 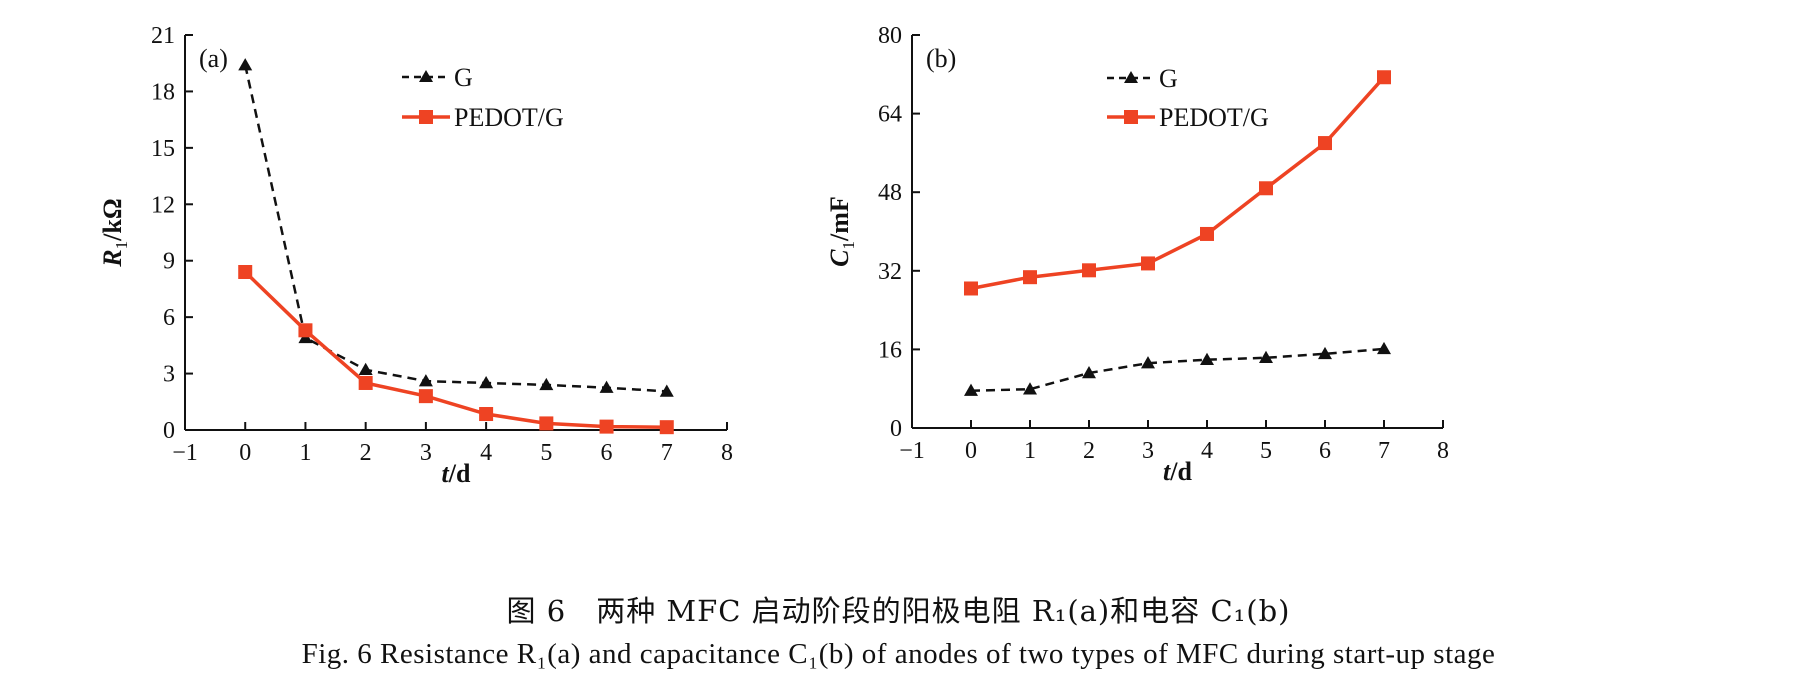 I want to click on y-tick-label: 80, so click(x=890, y=36).